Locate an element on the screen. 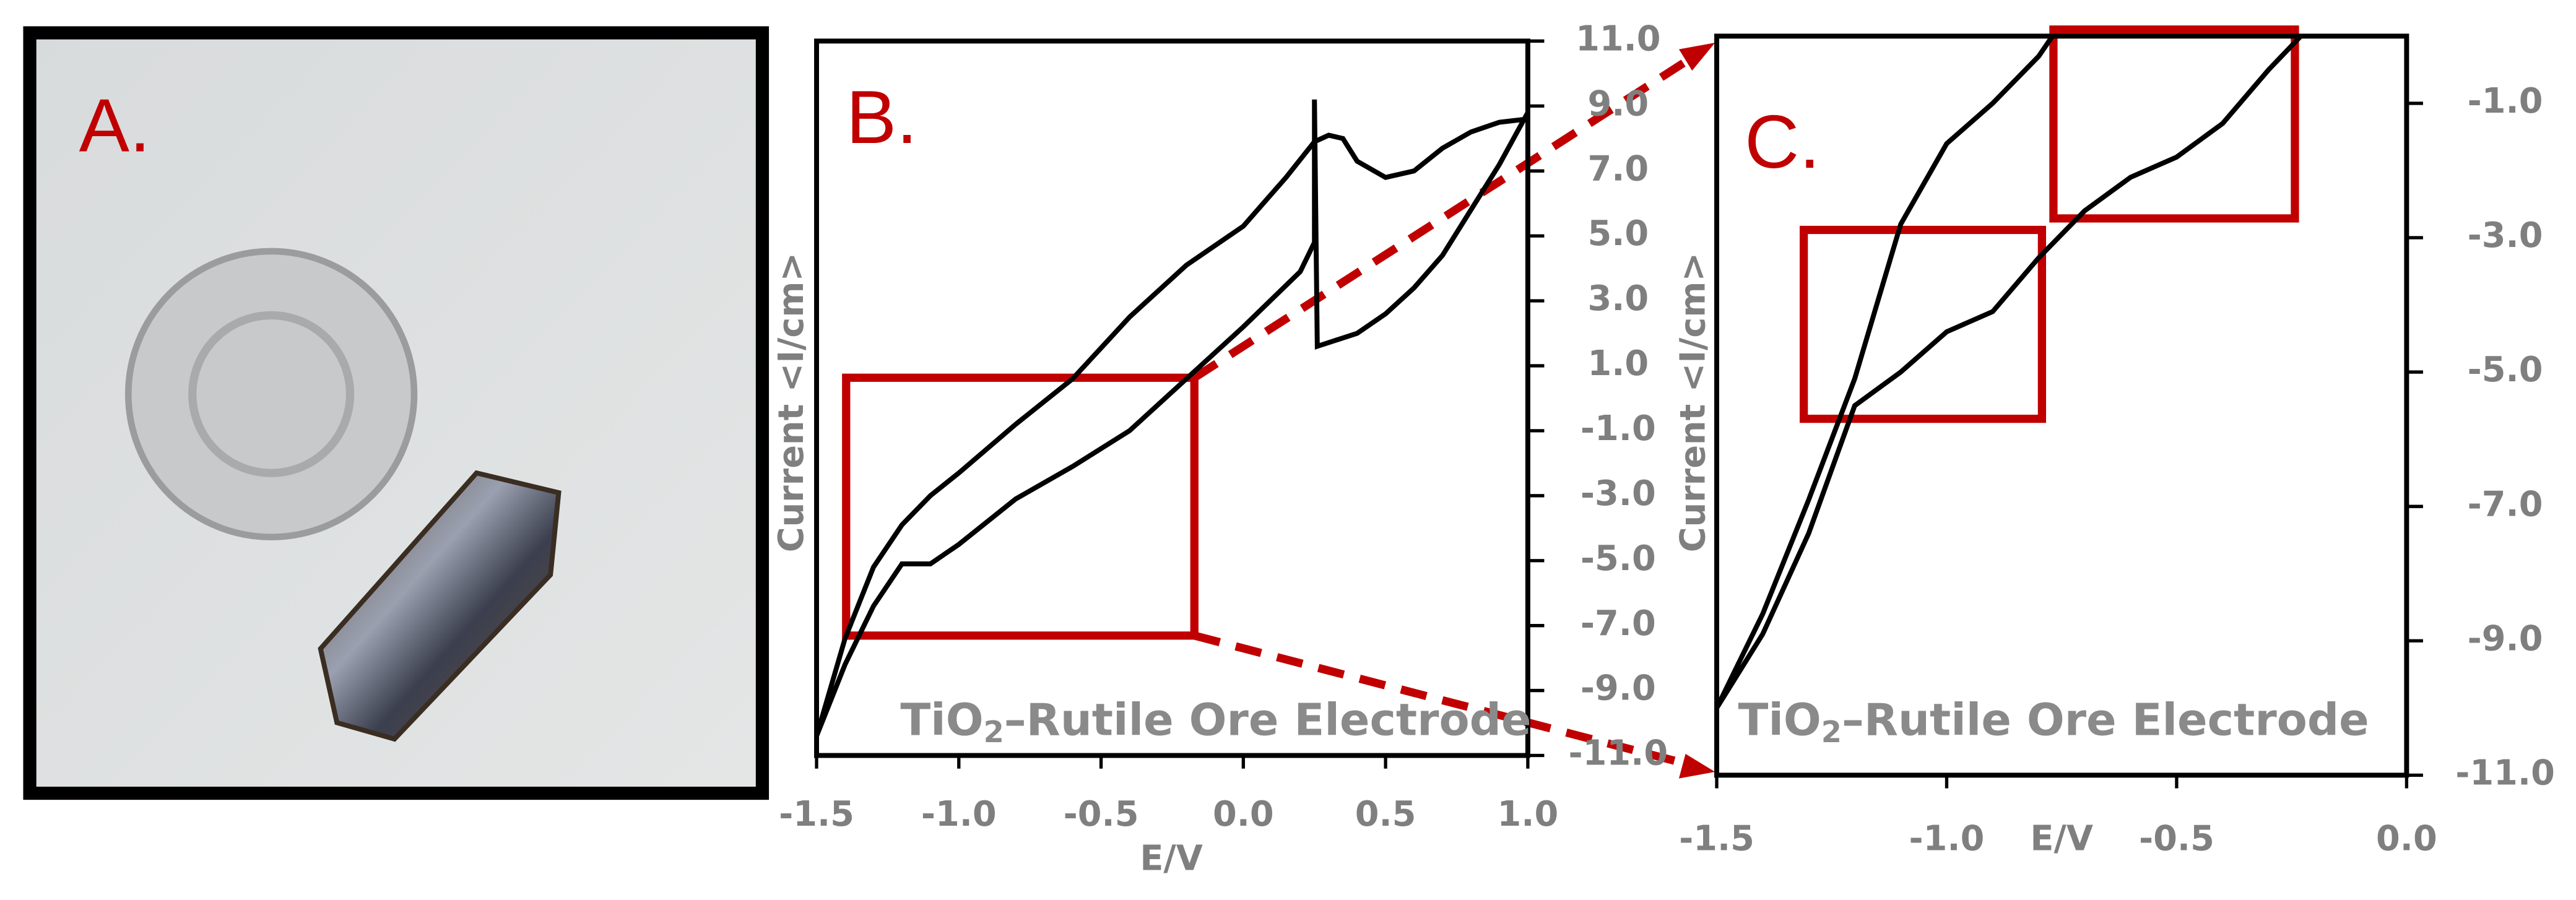 Image resolution: width=2576 pixels, height=900 pixels. curve is located at coordinates (1884, 372).